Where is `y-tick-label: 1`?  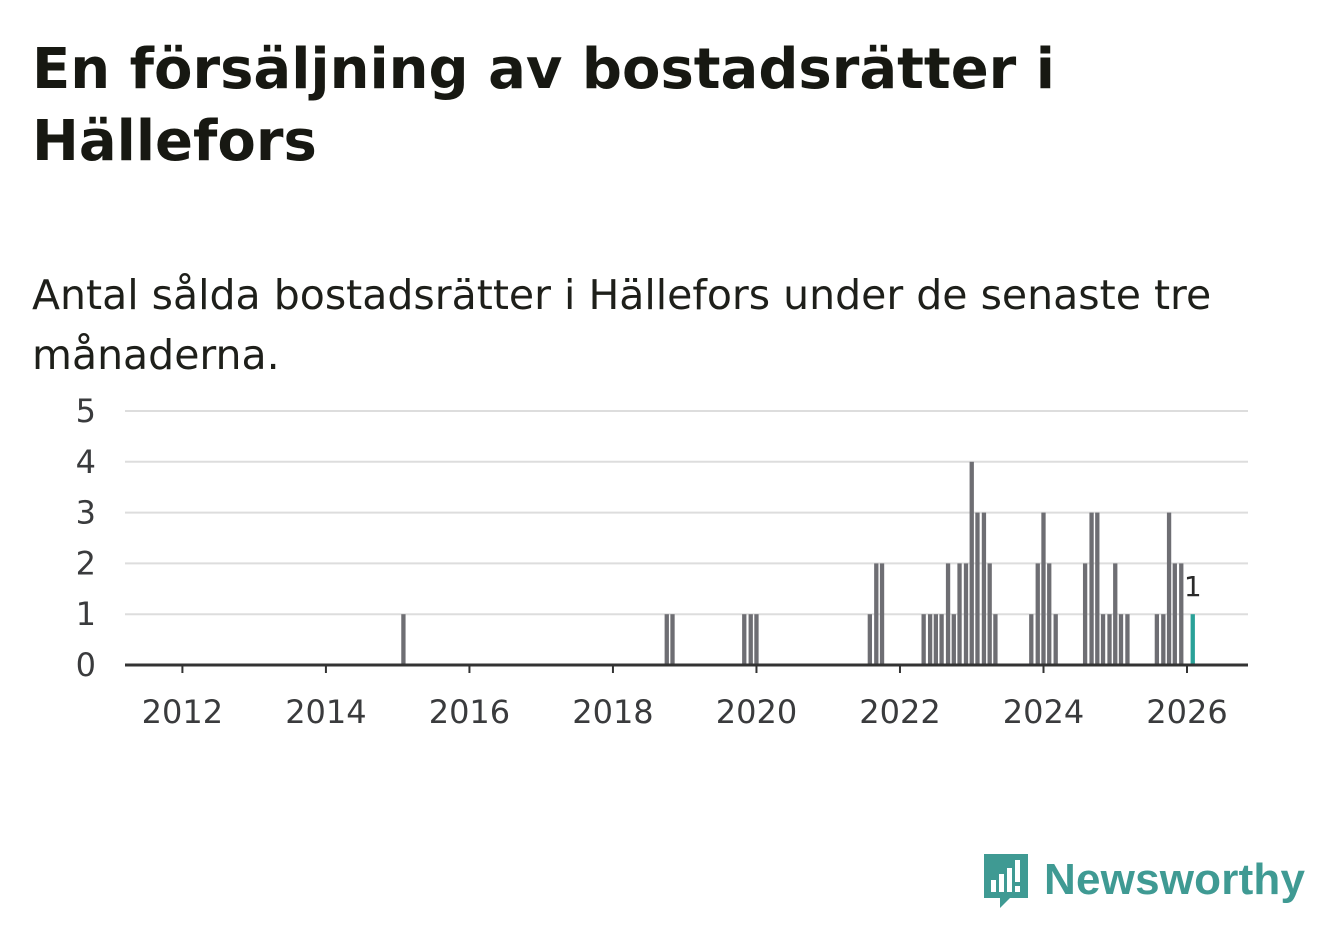
y-tick-label: 1 is located at coordinates (86, 614).